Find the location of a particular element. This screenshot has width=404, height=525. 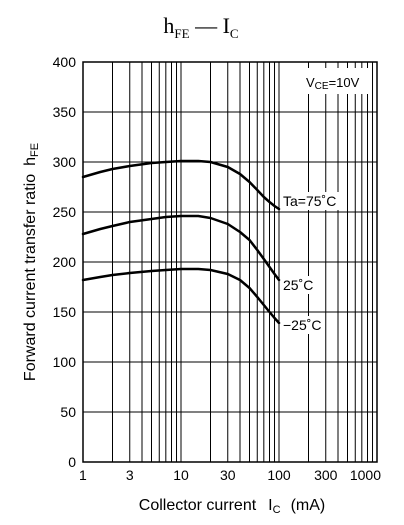

y-tick-label: 200 is located at coordinates (65, 262).